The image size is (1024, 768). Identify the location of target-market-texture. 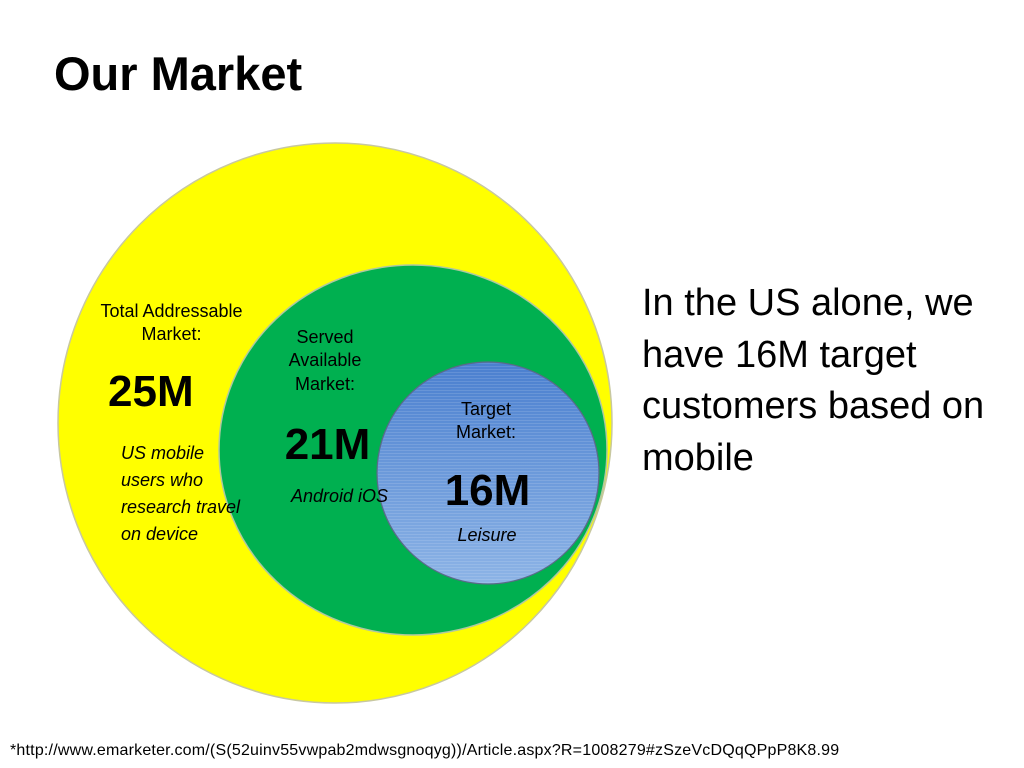
(488, 473).